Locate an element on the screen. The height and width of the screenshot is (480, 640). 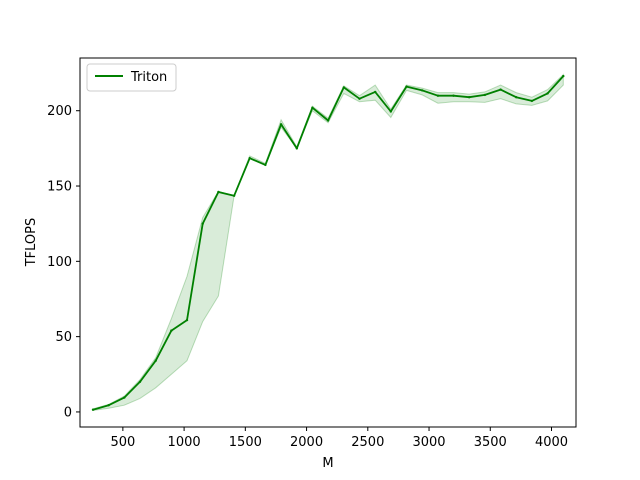
x-axis-ticks: 500 1000 1500 2000 2500 3000 3500 4000 is located at coordinates (339, 438).